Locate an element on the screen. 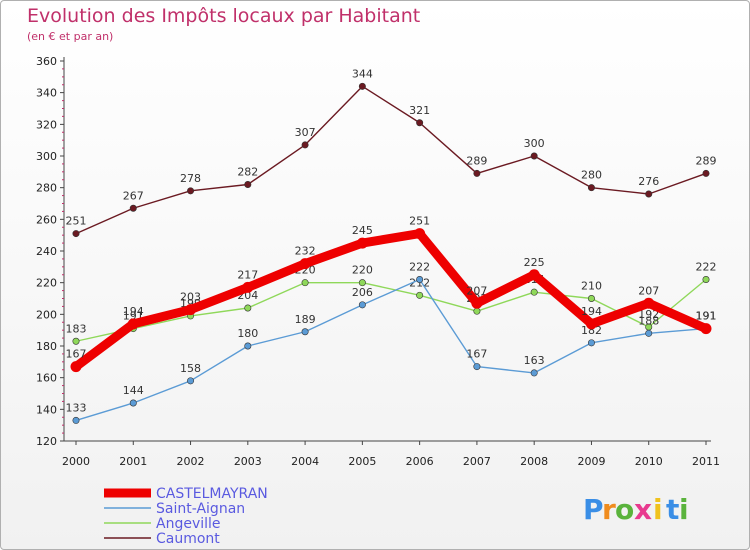 This screenshot has height=550, width=750. y-tick-label: 180 is located at coordinates (46, 346).